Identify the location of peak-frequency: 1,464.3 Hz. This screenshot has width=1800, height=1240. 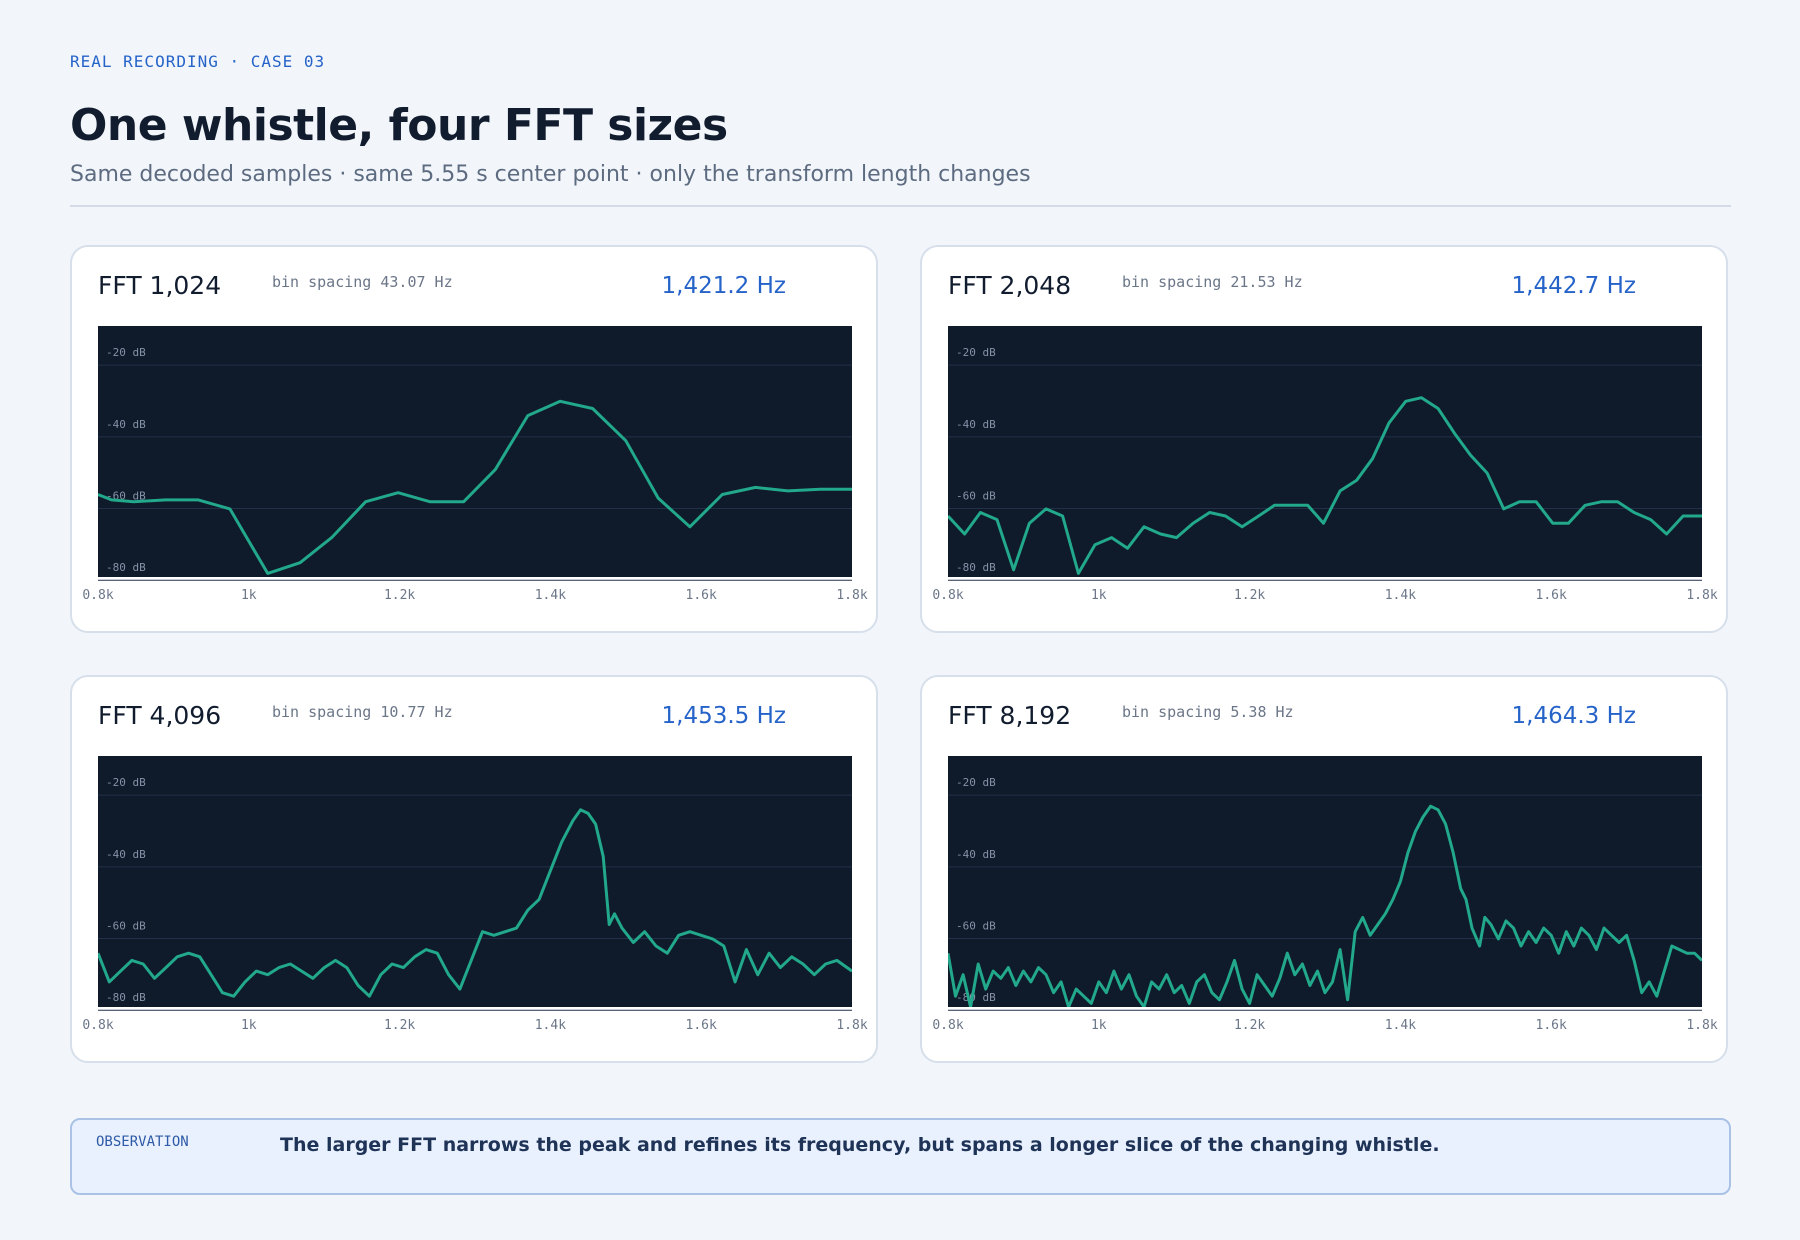
(1573, 716).